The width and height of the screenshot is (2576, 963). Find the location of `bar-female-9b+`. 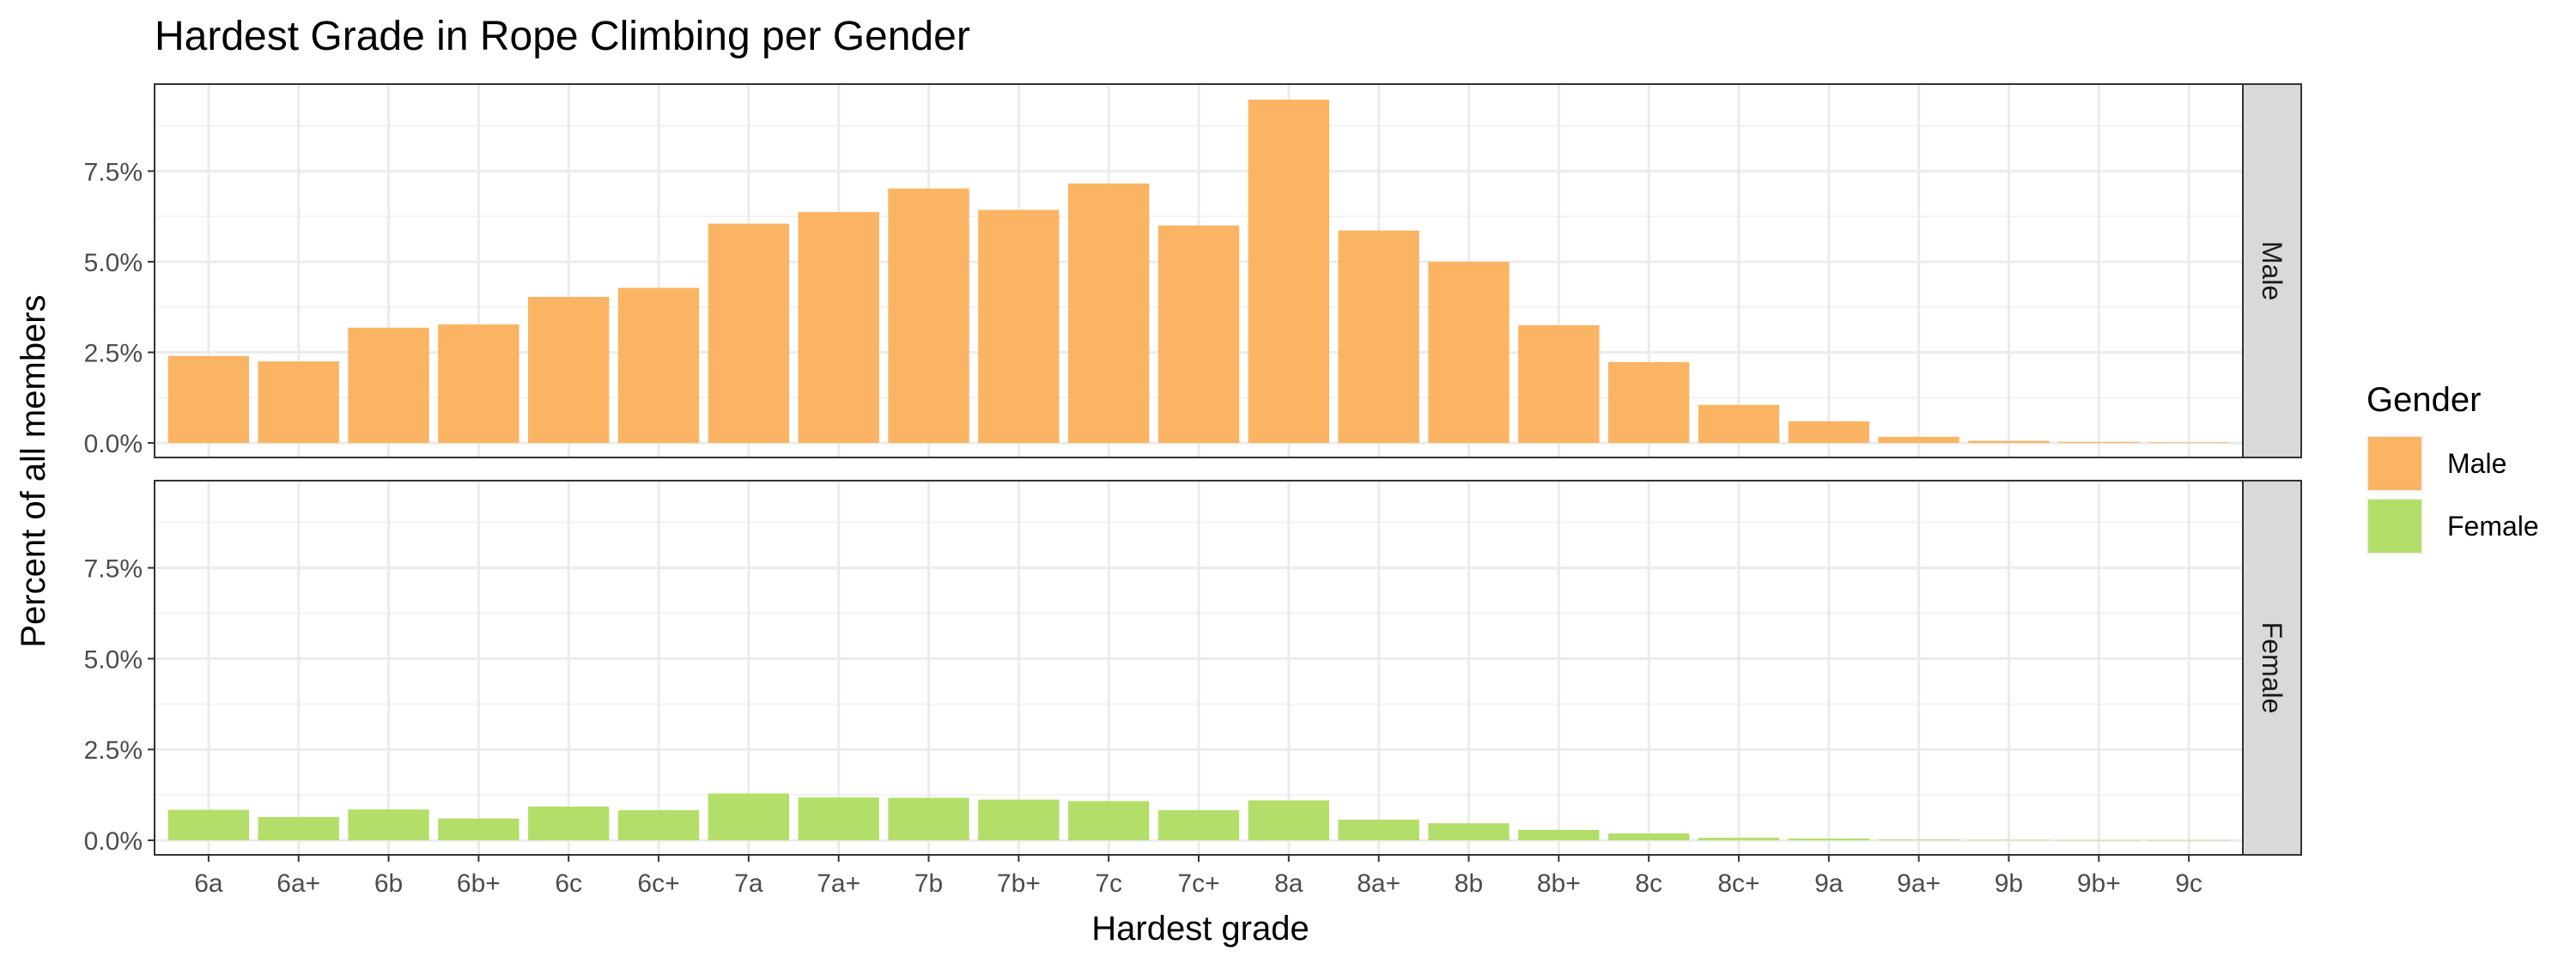

bar-female-9b+ is located at coordinates (2099, 840).